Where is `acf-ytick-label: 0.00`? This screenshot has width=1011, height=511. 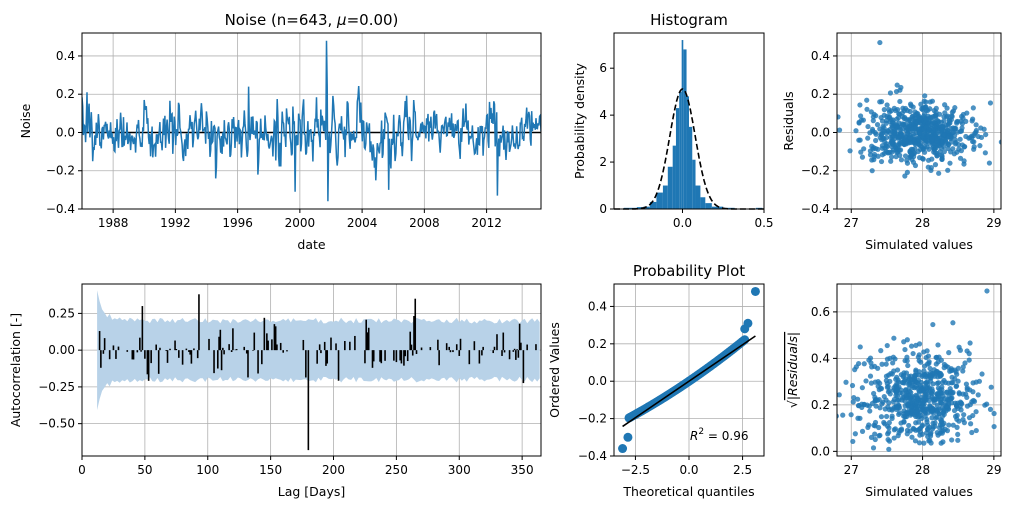
acf-ytick-label: 0.00 is located at coordinates (61, 350).